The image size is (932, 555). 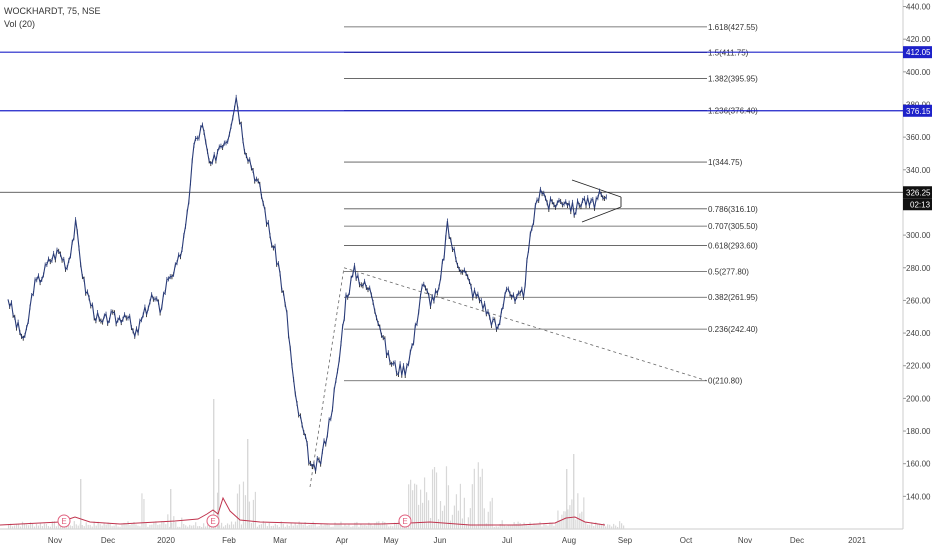 What do you see at coordinates (52, 11) in the screenshot?
I see `symbol-title: WOCKHARDT, 75, NSE` at bounding box center [52, 11].